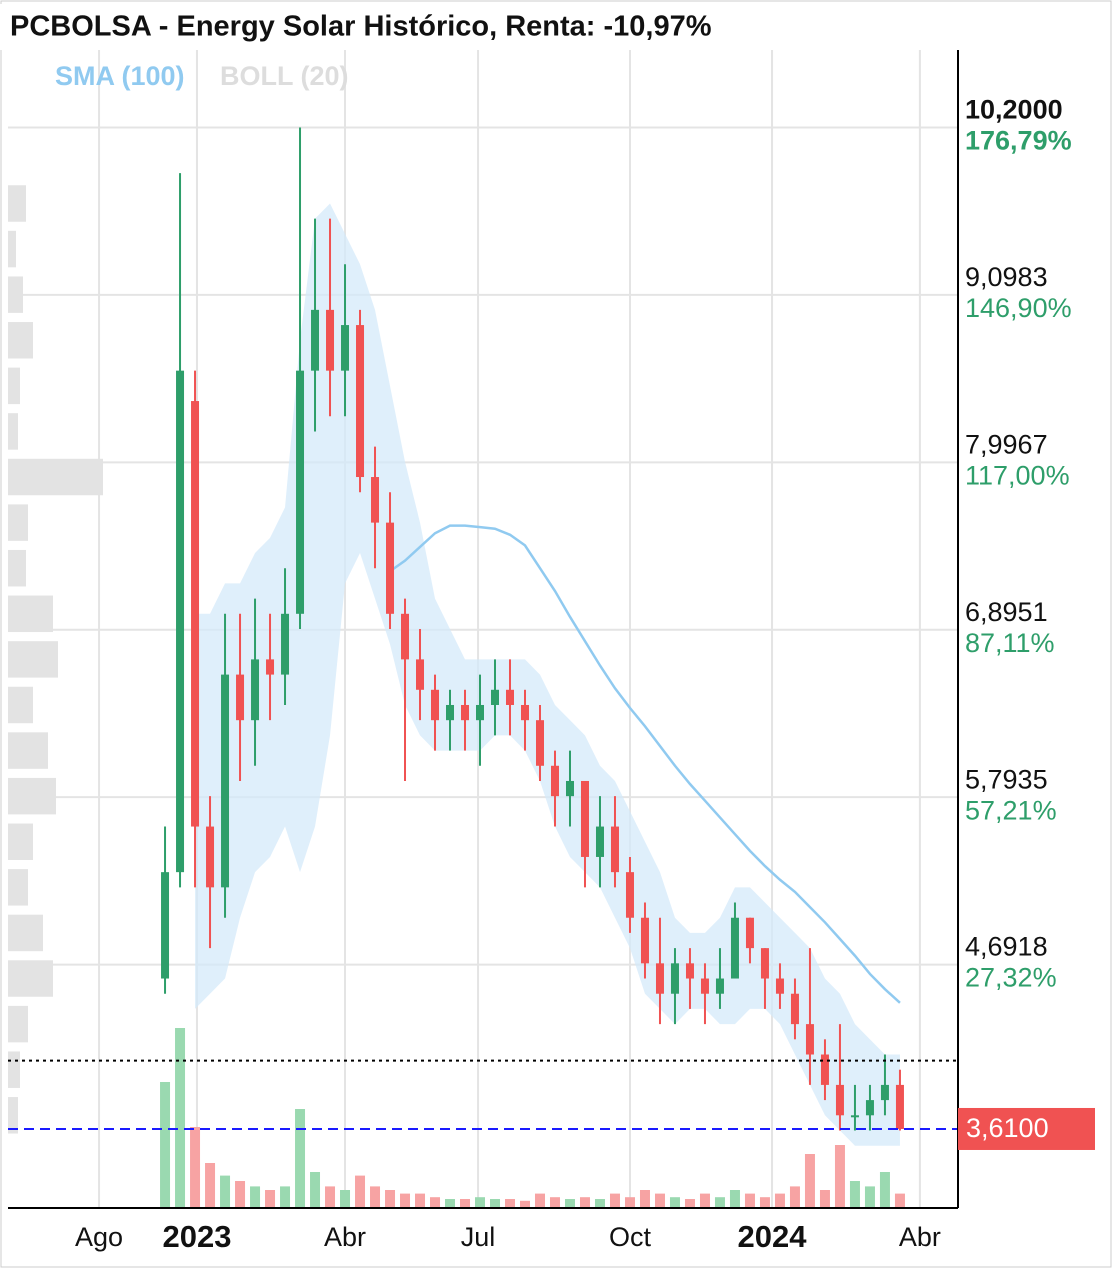 This screenshot has width=1112, height=1268. What do you see at coordinates (1006, 277) in the screenshot?
I see `y-tick-label: 9,0983` at bounding box center [1006, 277].